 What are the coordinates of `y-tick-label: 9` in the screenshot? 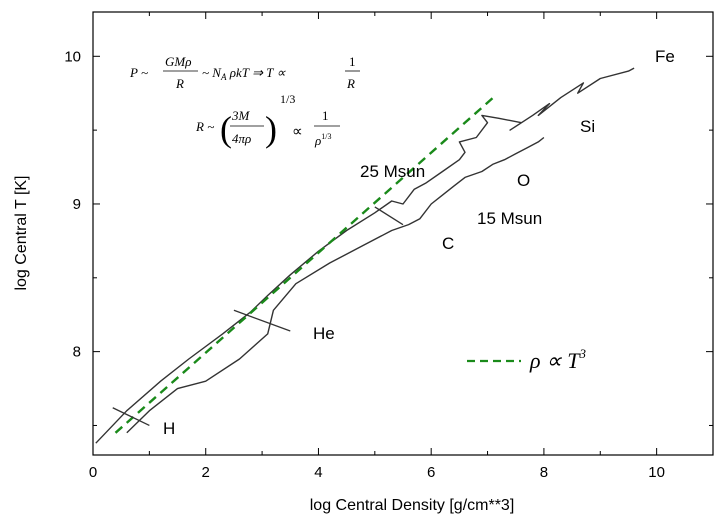 It's located at (77, 204).